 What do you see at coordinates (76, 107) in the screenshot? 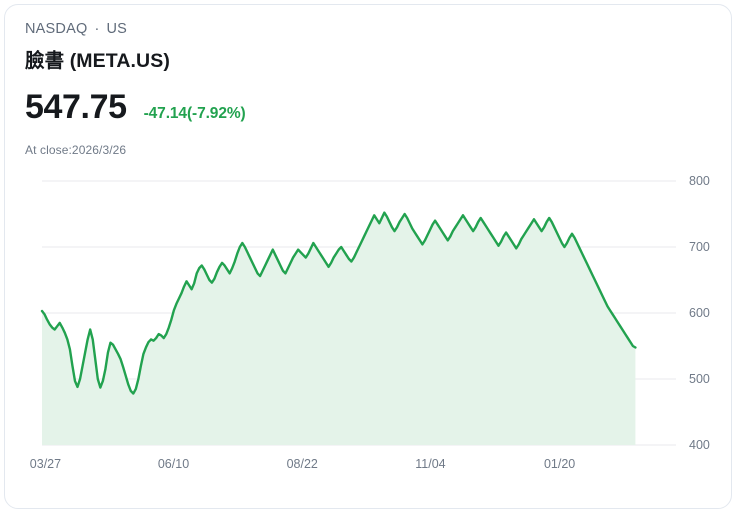
I see `current-price: 547.75` at bounding box center [76, 107].